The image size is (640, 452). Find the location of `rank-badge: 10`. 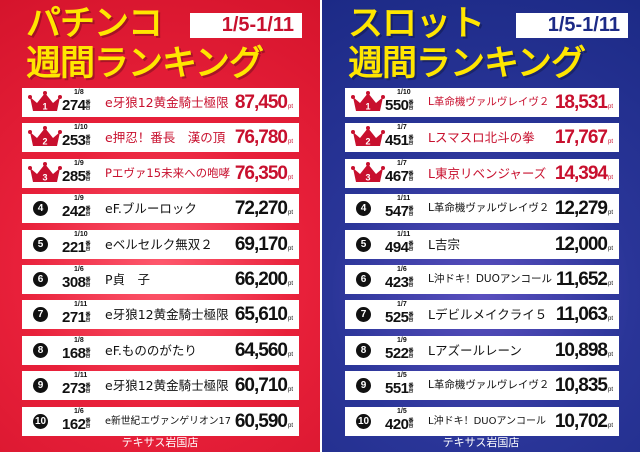

rank-badge: 10 is located at coordinates (363, 421).